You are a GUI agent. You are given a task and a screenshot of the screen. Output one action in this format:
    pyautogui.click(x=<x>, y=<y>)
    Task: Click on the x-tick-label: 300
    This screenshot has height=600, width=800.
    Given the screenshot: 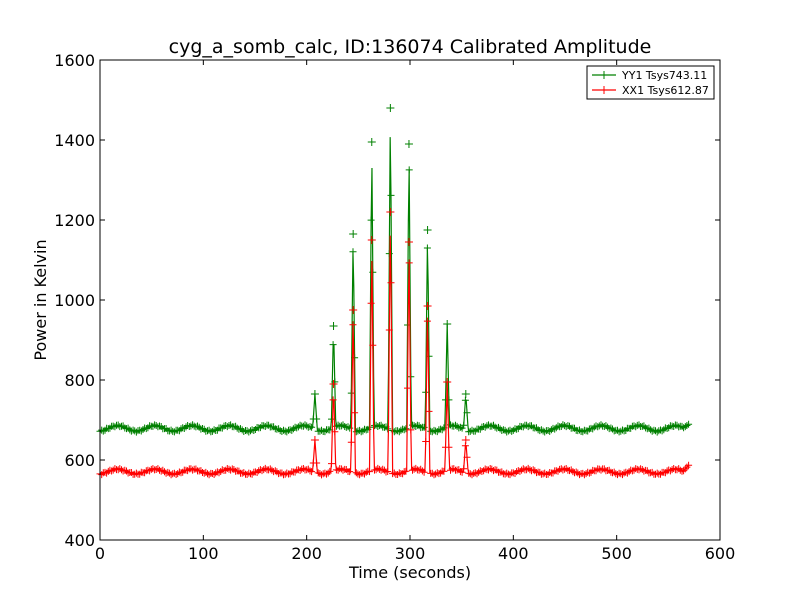 What is the action you would take?
    pyautogui.click(x=410, y=553)
    